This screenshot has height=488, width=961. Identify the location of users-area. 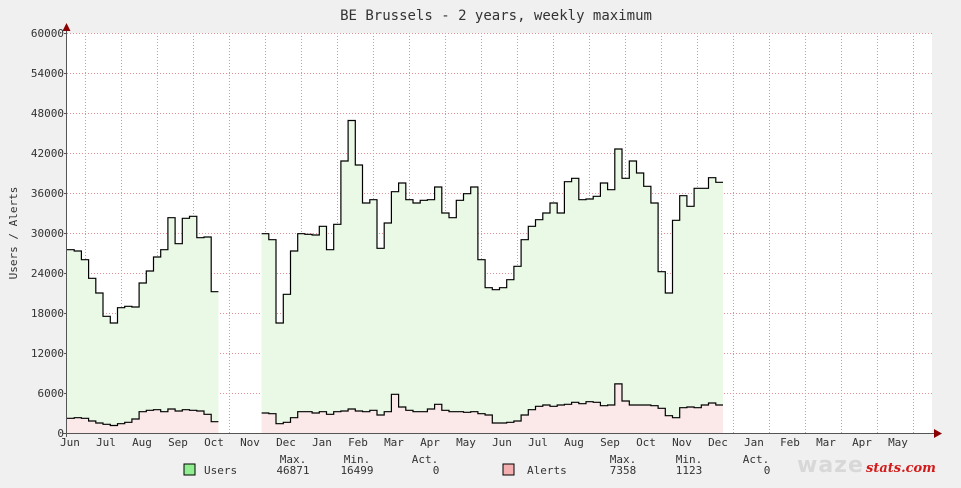
(143, 324).